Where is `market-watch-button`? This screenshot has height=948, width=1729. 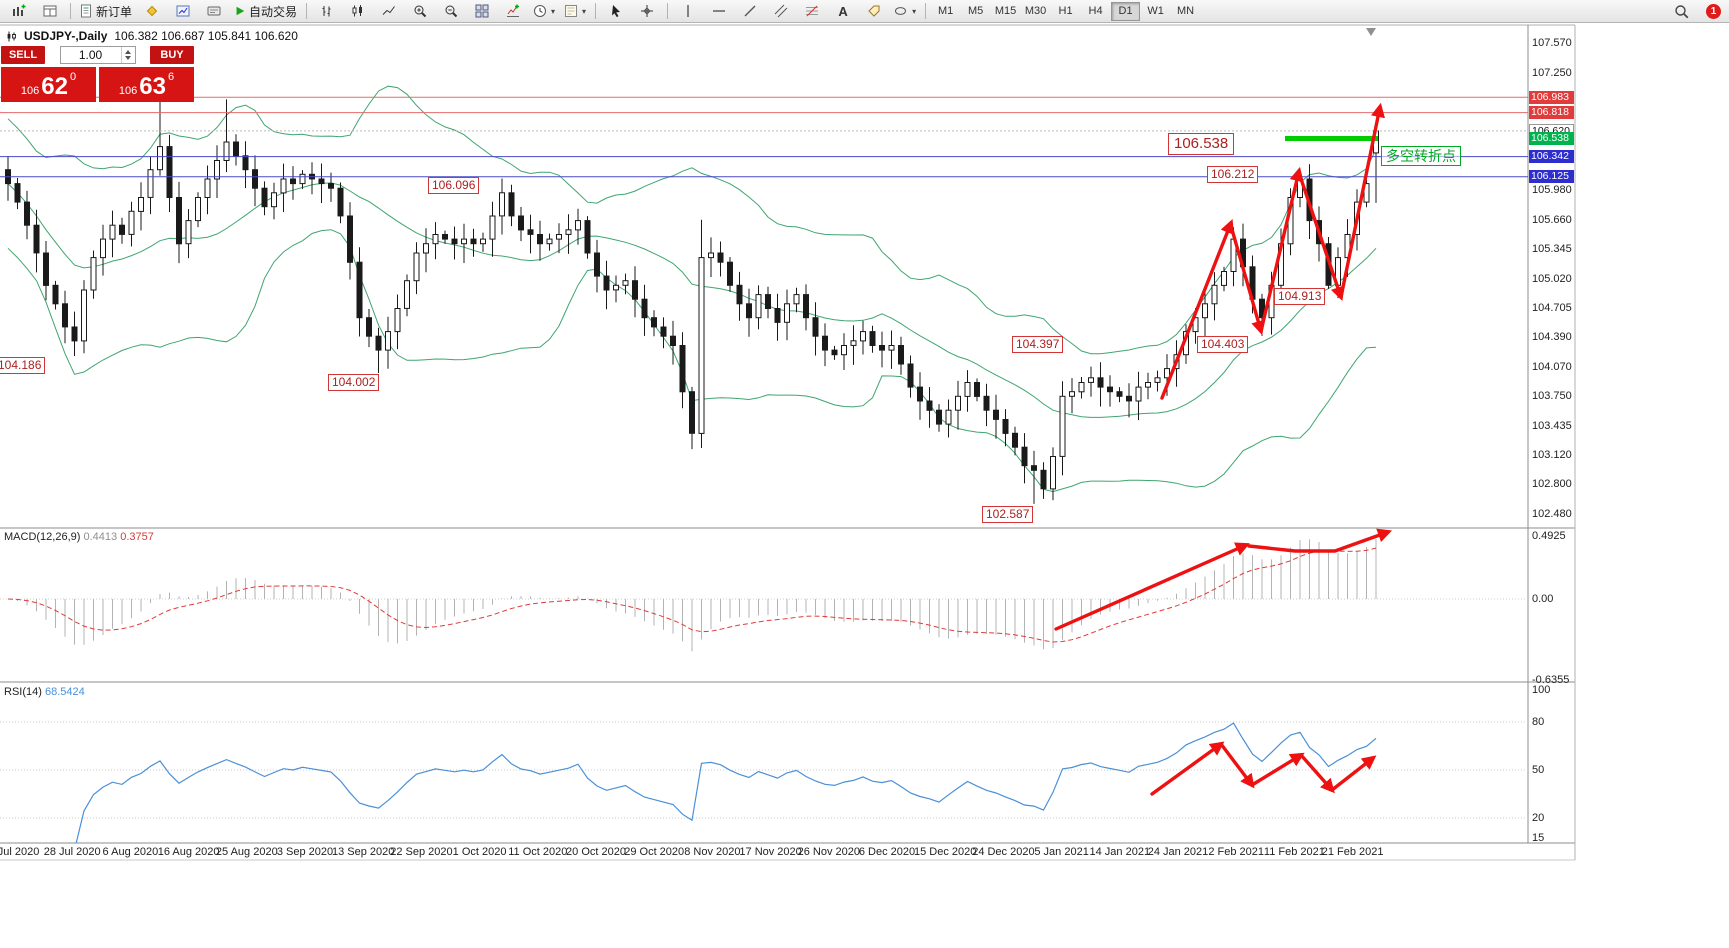
market-watch-button is located at coordinates (183, 11).